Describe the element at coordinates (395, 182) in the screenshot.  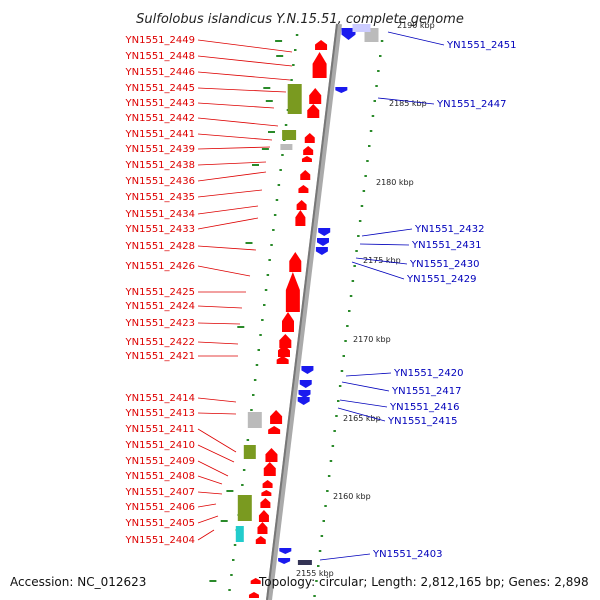
I see `scale-label: 2180 kbp` at that location.